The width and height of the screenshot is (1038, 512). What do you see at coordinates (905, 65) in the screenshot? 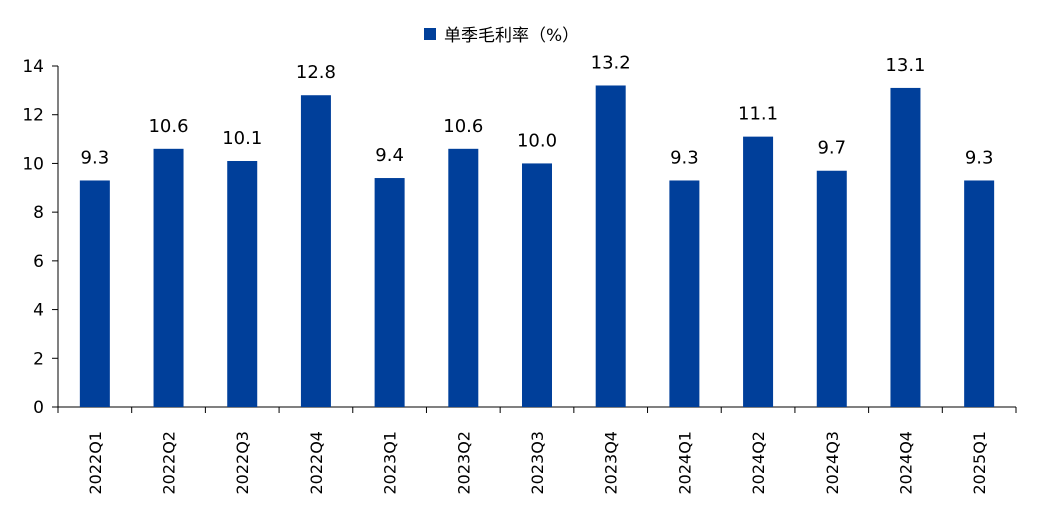
I see `data-label: 13.1` at bounding box center [905, 65].